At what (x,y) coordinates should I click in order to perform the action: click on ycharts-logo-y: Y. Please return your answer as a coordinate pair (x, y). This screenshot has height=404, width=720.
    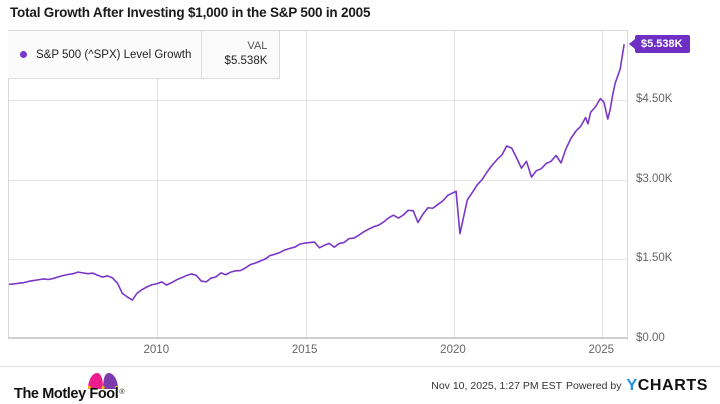
    Looking at the image, I should click on (632, 385).